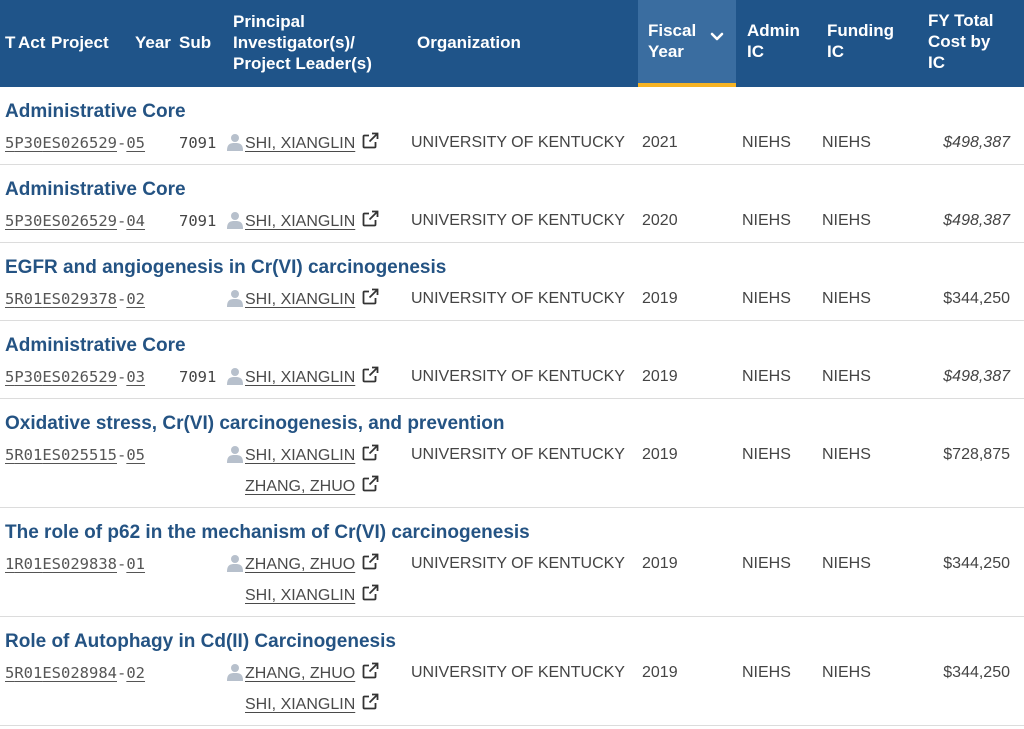  Describe the element at coordinates (961, 20) in the screenshot. I see `header-cost-line1: FY Total` at that location.